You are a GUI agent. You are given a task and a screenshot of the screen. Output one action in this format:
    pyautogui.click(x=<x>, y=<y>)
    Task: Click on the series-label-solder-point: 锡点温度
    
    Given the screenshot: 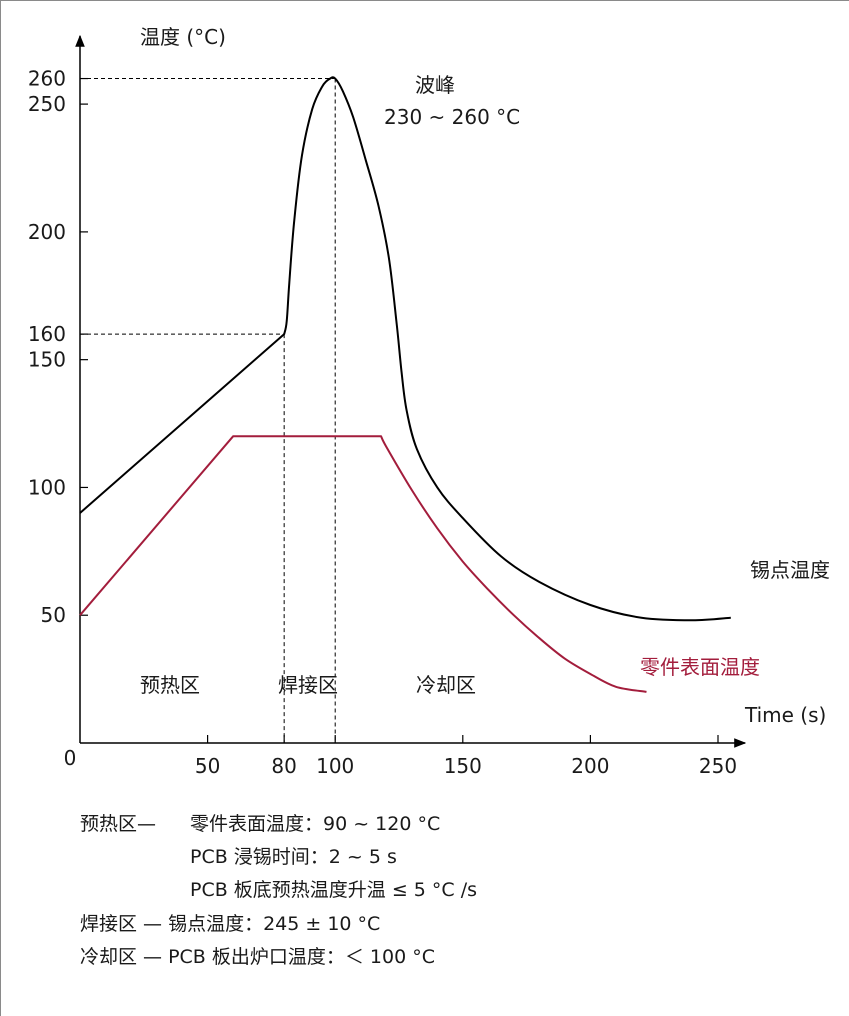 What is the action you would take?
    pyautogui.click(x=790, y=570)
    